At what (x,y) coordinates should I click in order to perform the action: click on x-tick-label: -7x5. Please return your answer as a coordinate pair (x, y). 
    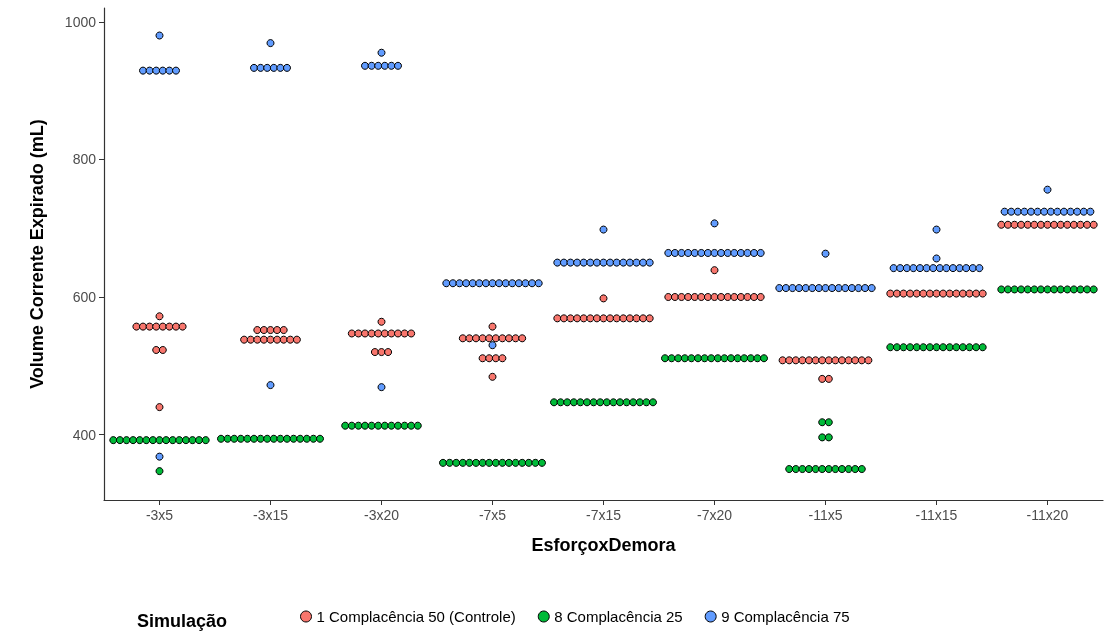
    Looking at the image, I should click on (492, 515).